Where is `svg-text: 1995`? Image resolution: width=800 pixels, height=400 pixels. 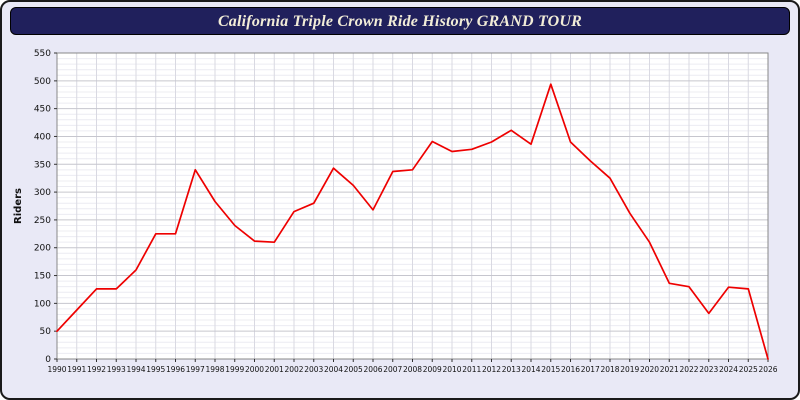
svg-text: 1995 is located at coordinates (155, 369).